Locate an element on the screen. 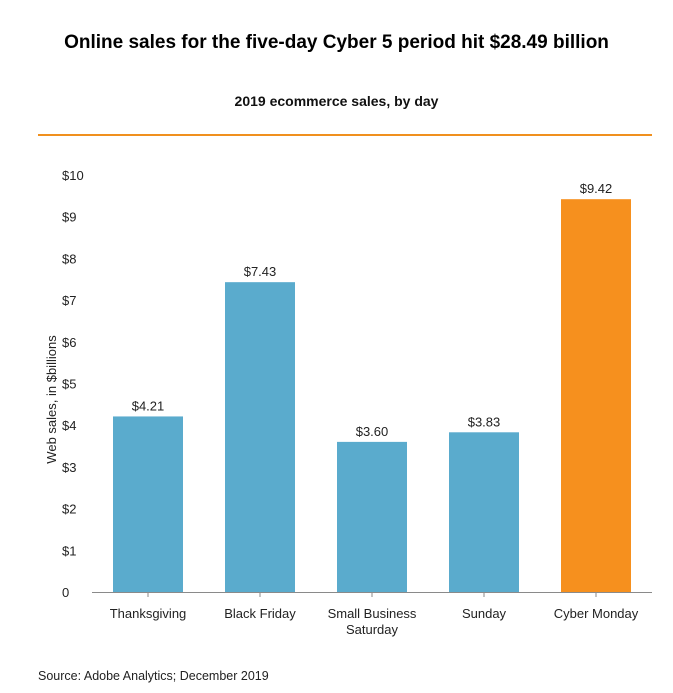  x-tick-label: Black Friday is located at coordinates (260, 613).